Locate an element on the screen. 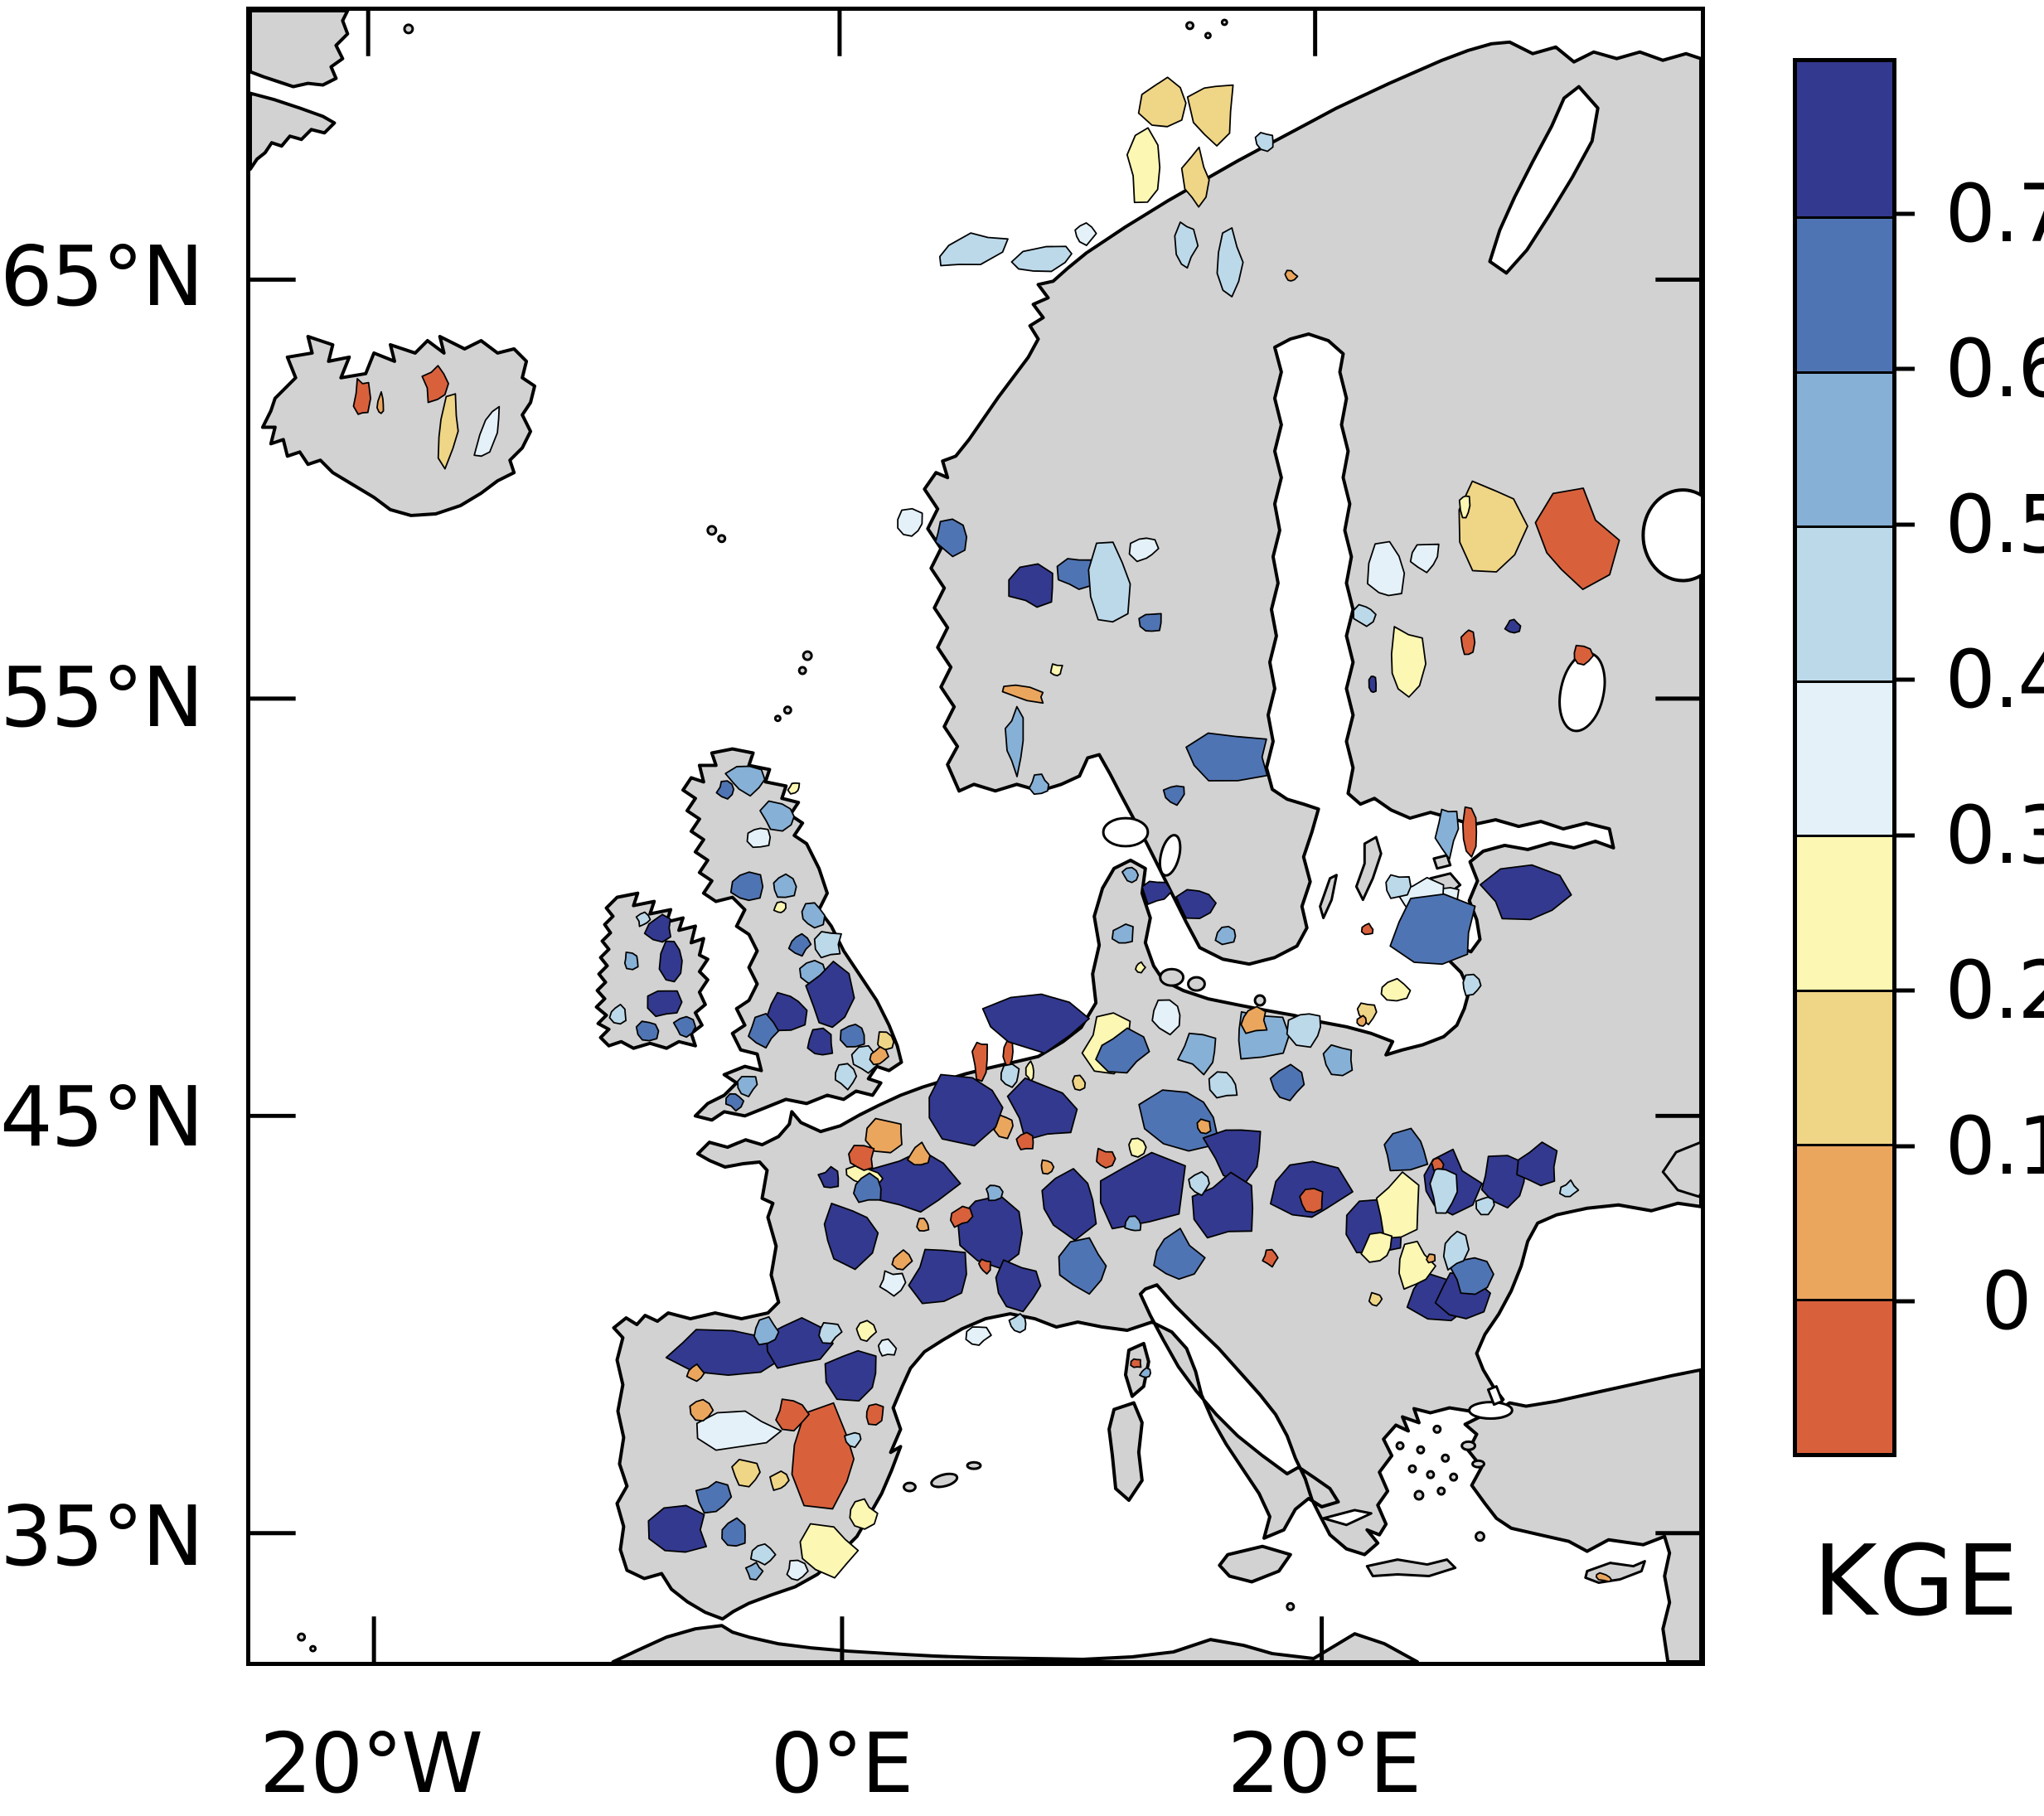 This screenshot has width=2044, height=1816. lake-vanern is located at coordinates (1126, 832).